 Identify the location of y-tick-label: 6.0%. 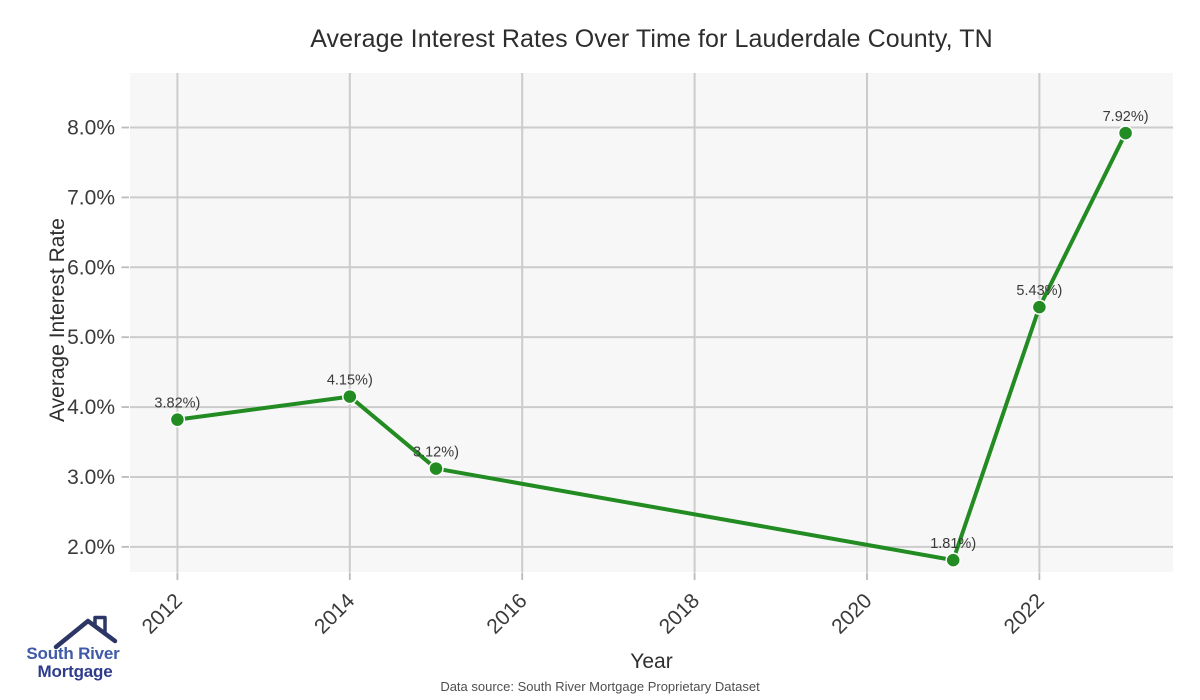
(91, 267).